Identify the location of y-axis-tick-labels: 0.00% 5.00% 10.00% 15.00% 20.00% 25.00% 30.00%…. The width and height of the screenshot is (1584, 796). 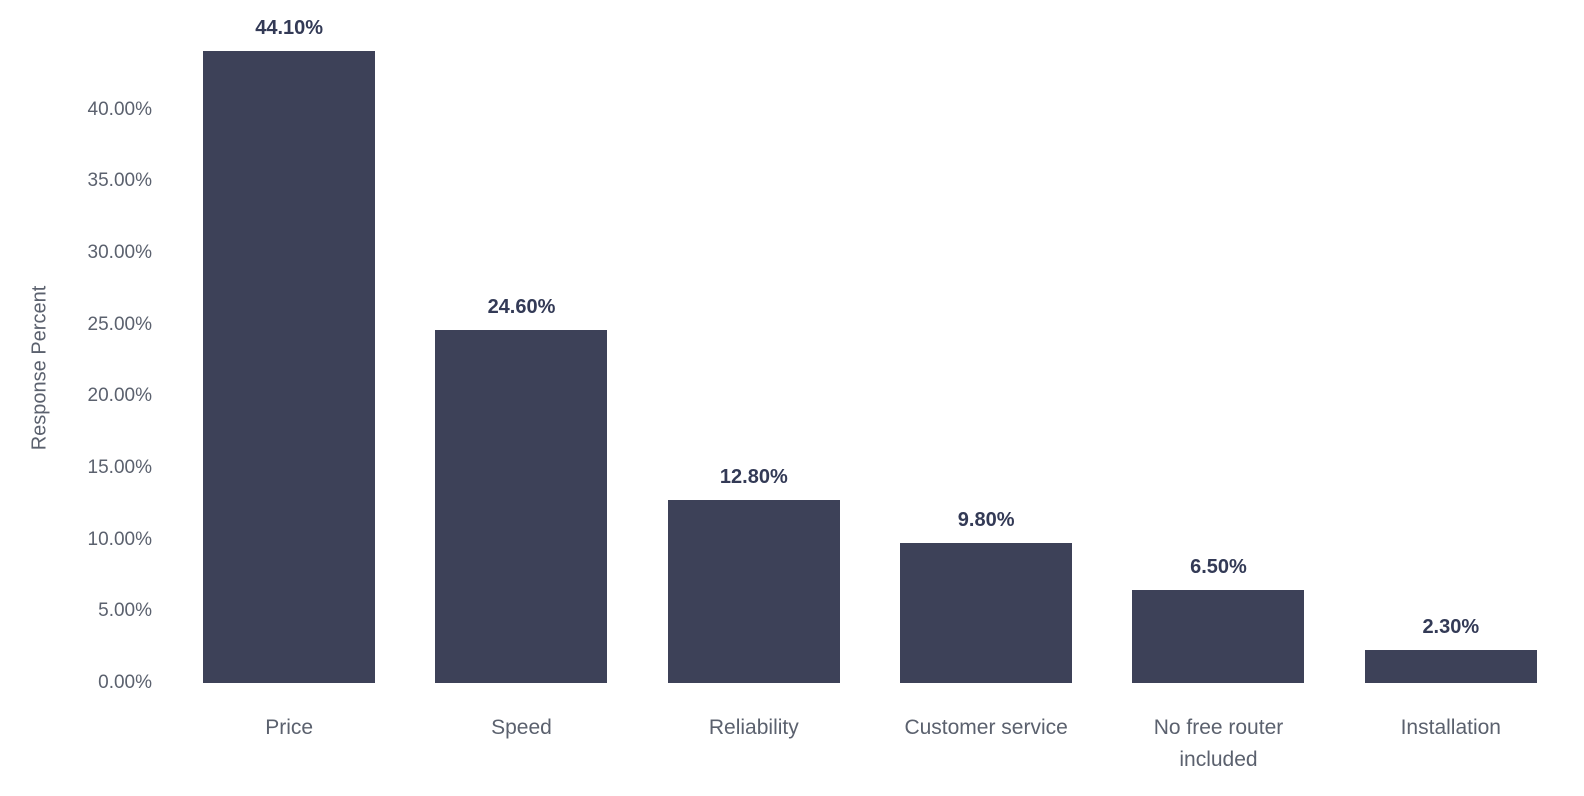
(76, 398).